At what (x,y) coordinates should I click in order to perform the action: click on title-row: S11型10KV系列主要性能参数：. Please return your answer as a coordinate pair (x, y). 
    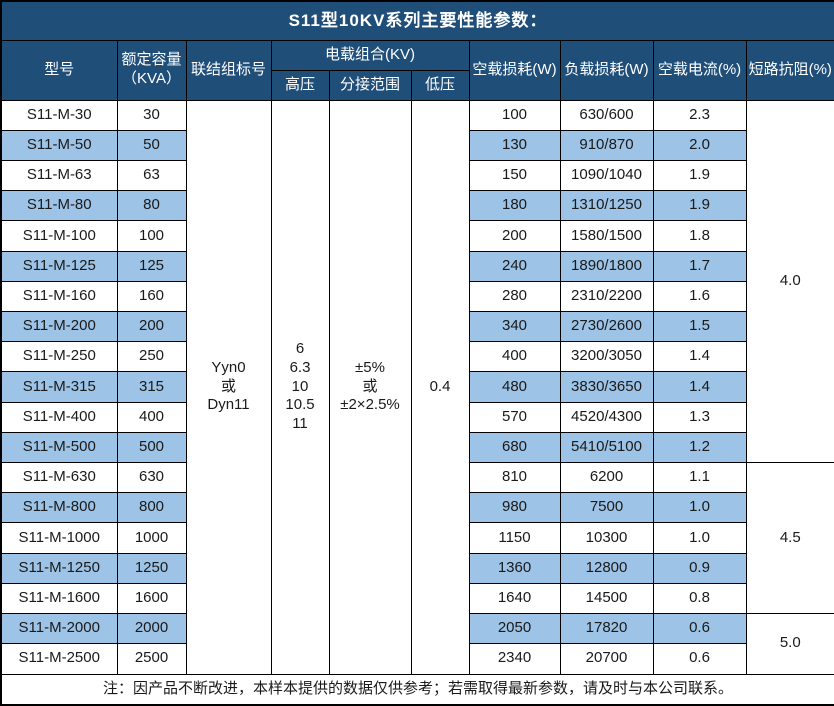
    Looking at the image, I should click on (417, 20).